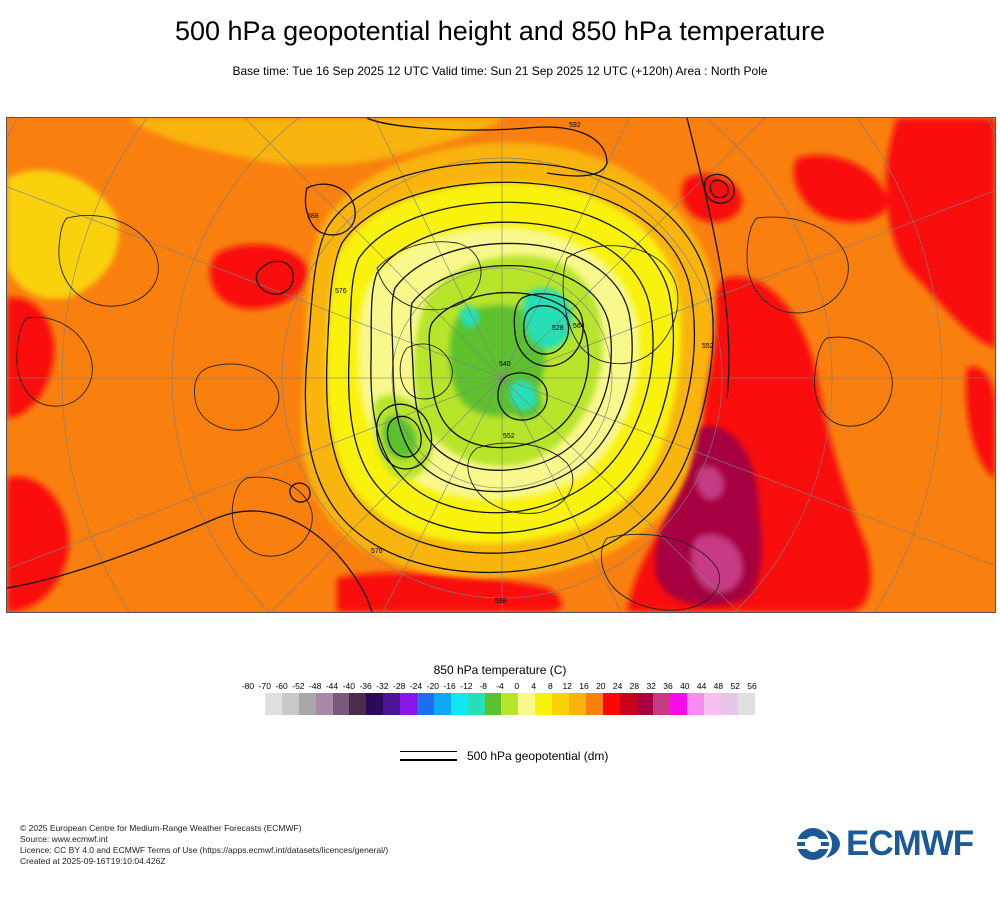  What do you see at coordinates (500, 670) in the screenshot?
I see `temperature-legend-title: 850 hPa temperature (C)` at bounding box center [500, 670].